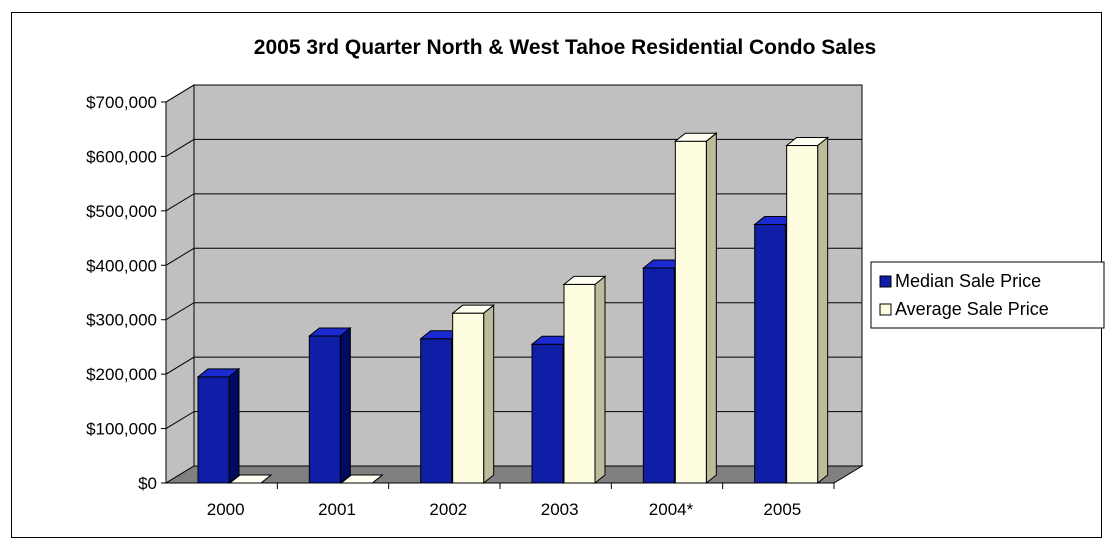 This screenshot has width=1114, height=550. What do you see at coordinates (584, 280) in the screenshot?
I see `bar-average-3-top` at bounding box center [584, 280].